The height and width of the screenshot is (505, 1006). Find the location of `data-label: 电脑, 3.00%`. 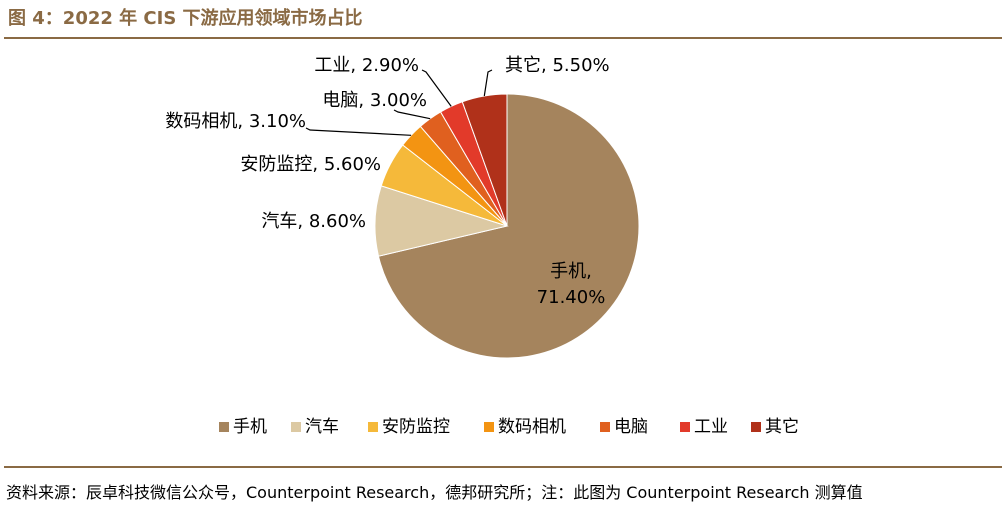

data-label: 电脑, 3.00% is located at coordinates (374, 100).